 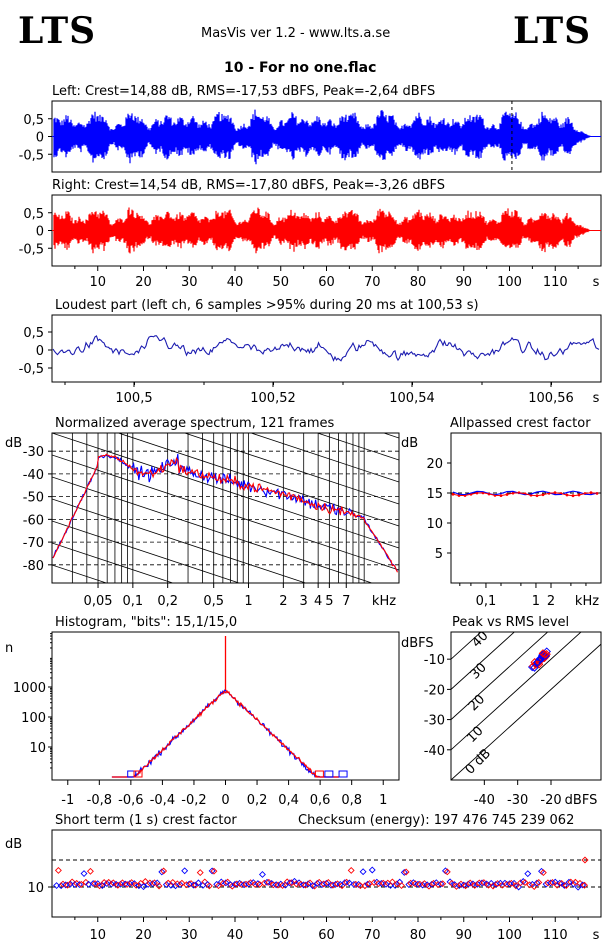 What do you see at coordinates (326, 348) in the screenshot?
I see `loudest-part-frame` at bounding box center [326, 348].